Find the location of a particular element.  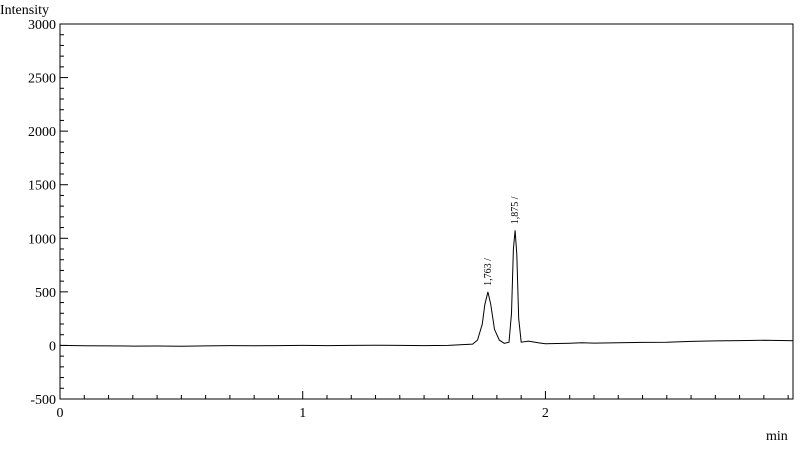

y-tick-label: 1500 is located at coordinates (42, 186).